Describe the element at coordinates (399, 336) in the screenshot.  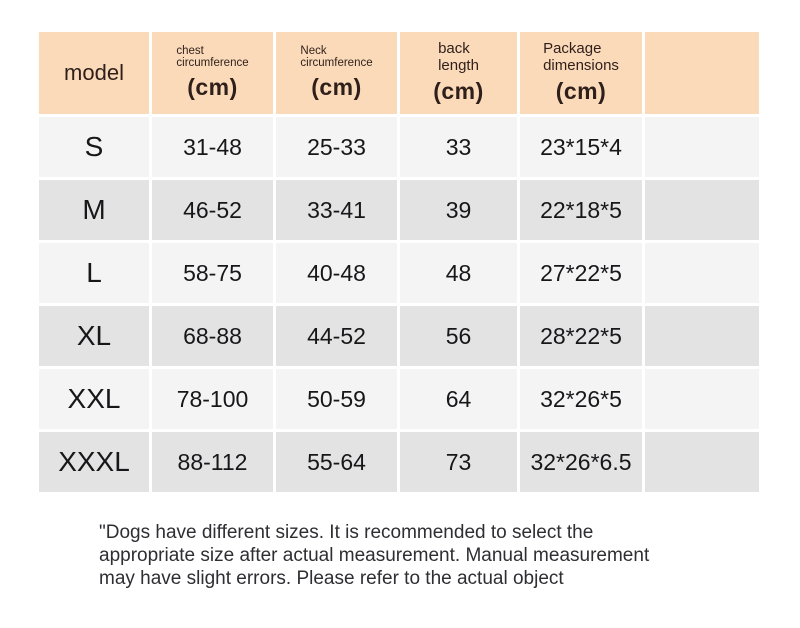
I see `table-row-xl: XL 68-88 44-52 56 28*22*5` at that location.